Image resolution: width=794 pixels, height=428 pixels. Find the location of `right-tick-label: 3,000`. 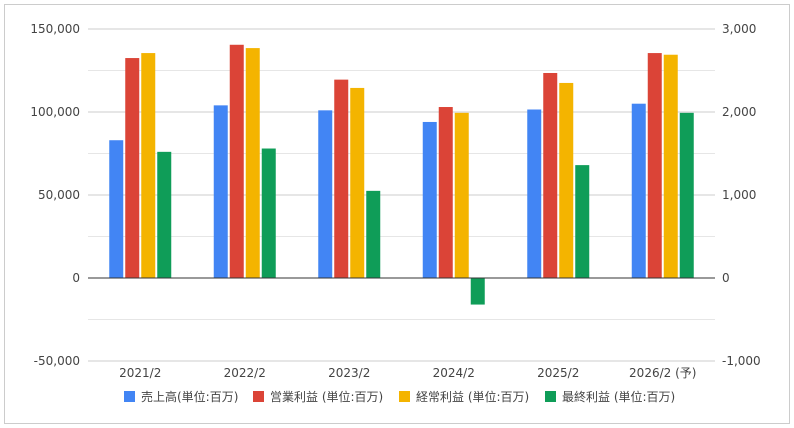

right-tick-label: 3,000 is located at coordinates (739, 29).